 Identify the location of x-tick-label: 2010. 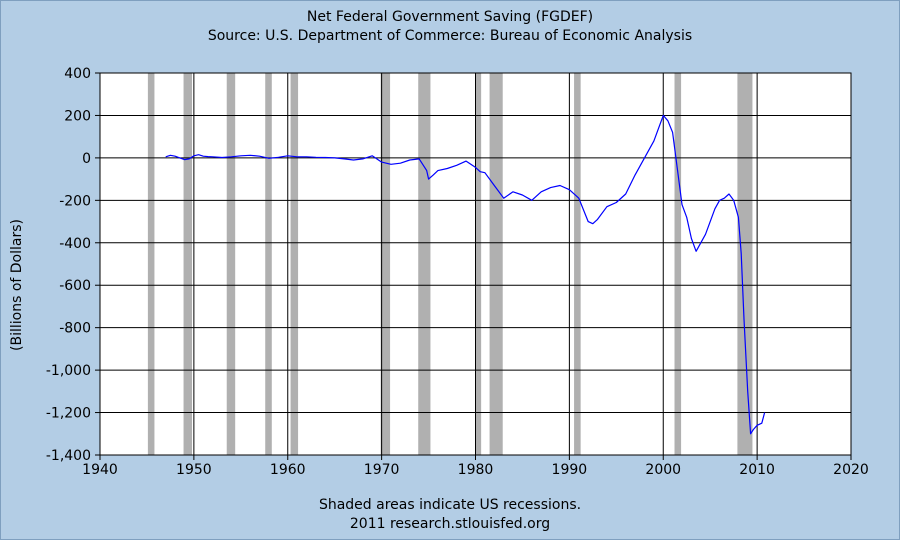
(757, 470).